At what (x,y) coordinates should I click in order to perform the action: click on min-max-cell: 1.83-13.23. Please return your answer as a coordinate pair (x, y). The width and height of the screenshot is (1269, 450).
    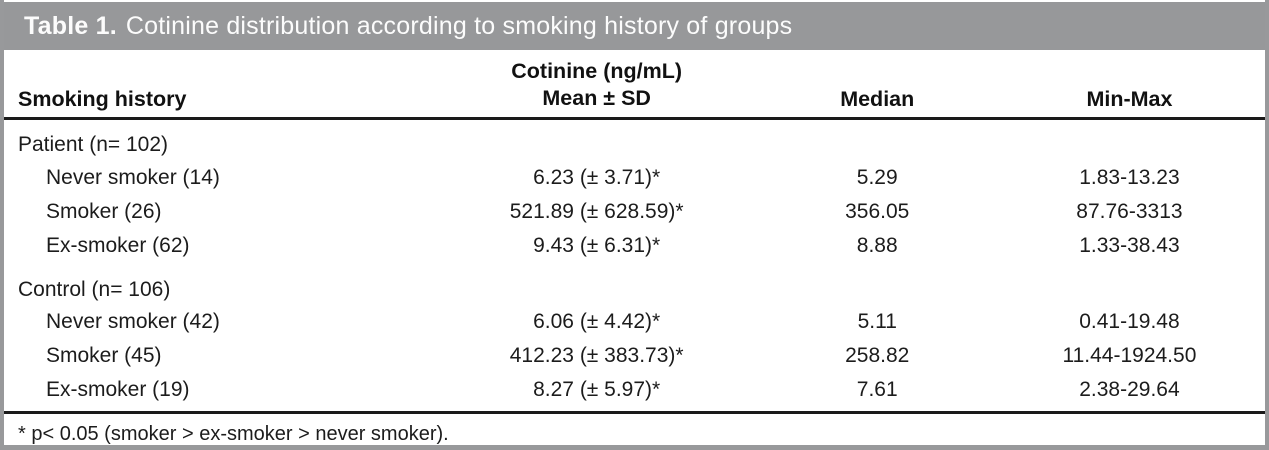
    Looking at the image, I should click on (1129, 177).